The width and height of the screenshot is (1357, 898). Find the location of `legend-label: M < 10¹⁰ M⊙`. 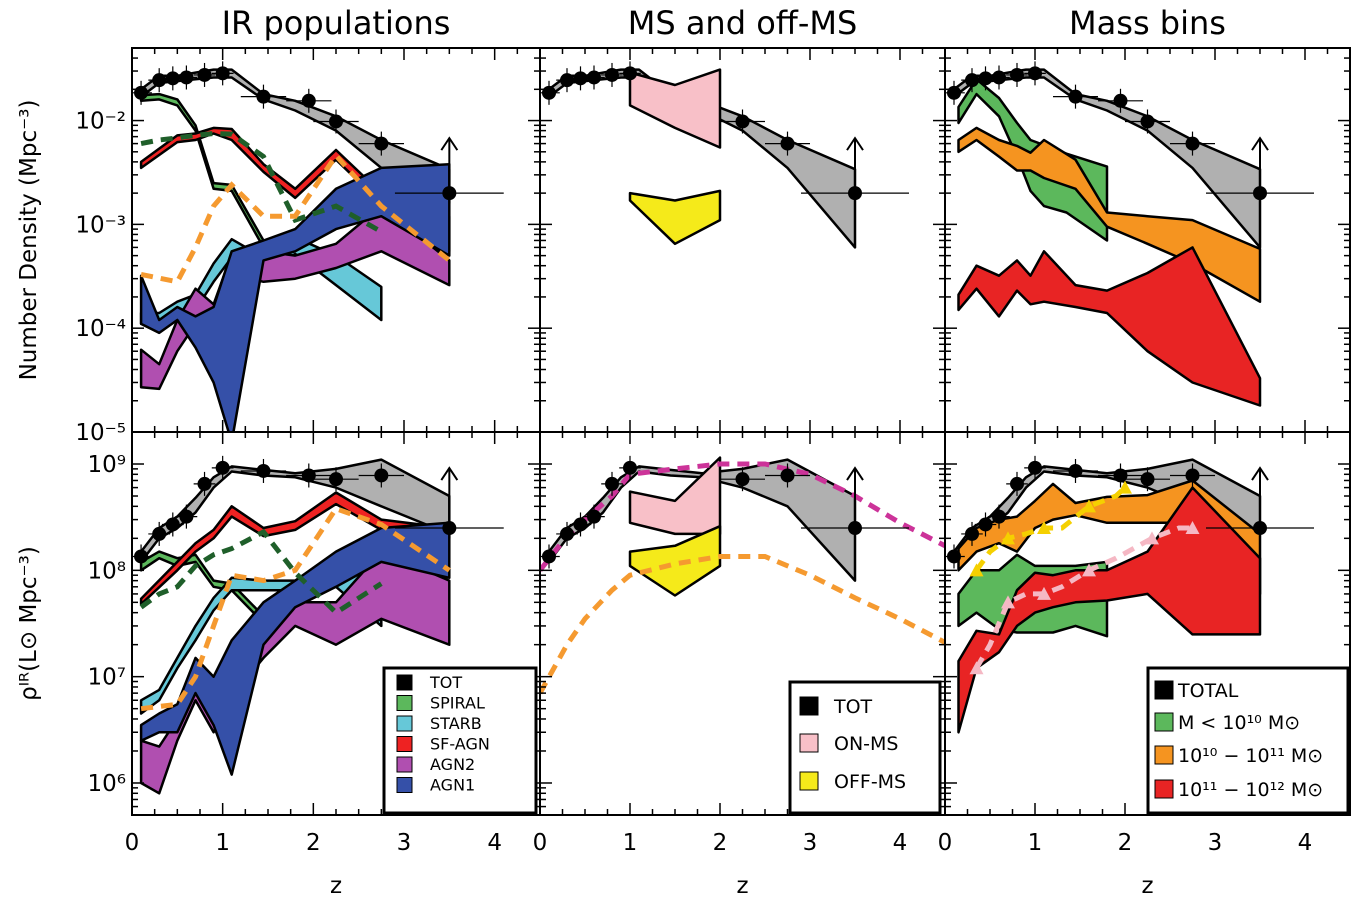

legend-label: M < 10¹⁰ M⊙ is located at coordinates (1239, 723).